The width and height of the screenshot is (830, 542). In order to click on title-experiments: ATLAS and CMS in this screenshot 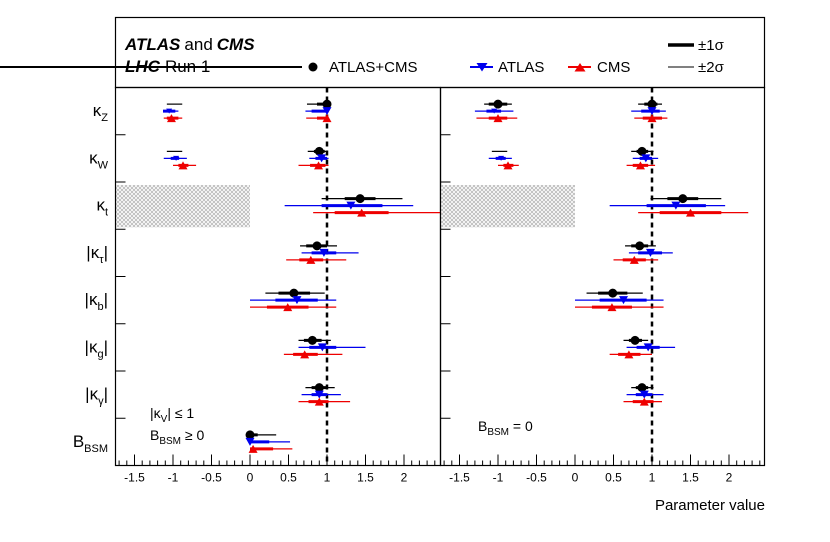, I will do `click(189, 44)`.